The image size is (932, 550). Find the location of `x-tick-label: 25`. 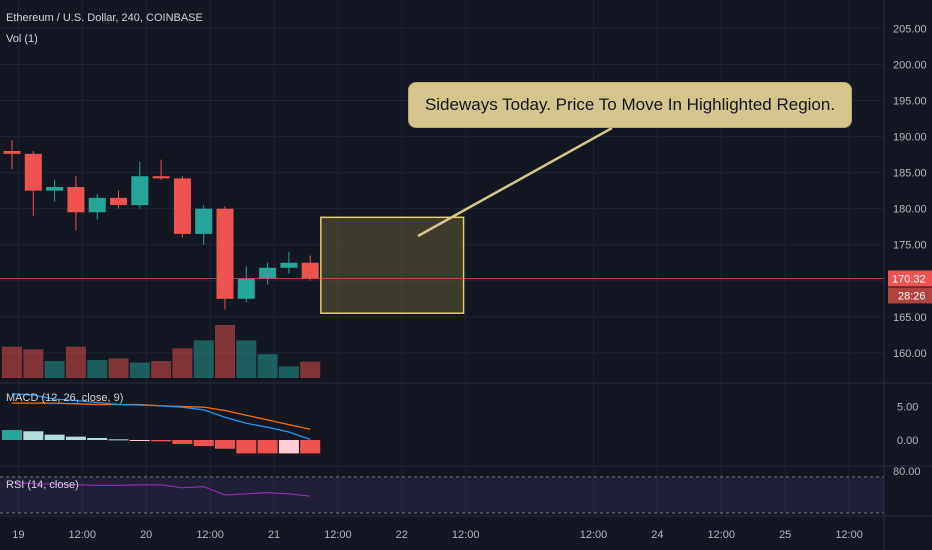

x-tick-label: 25 is located at coordinates (785, 535).